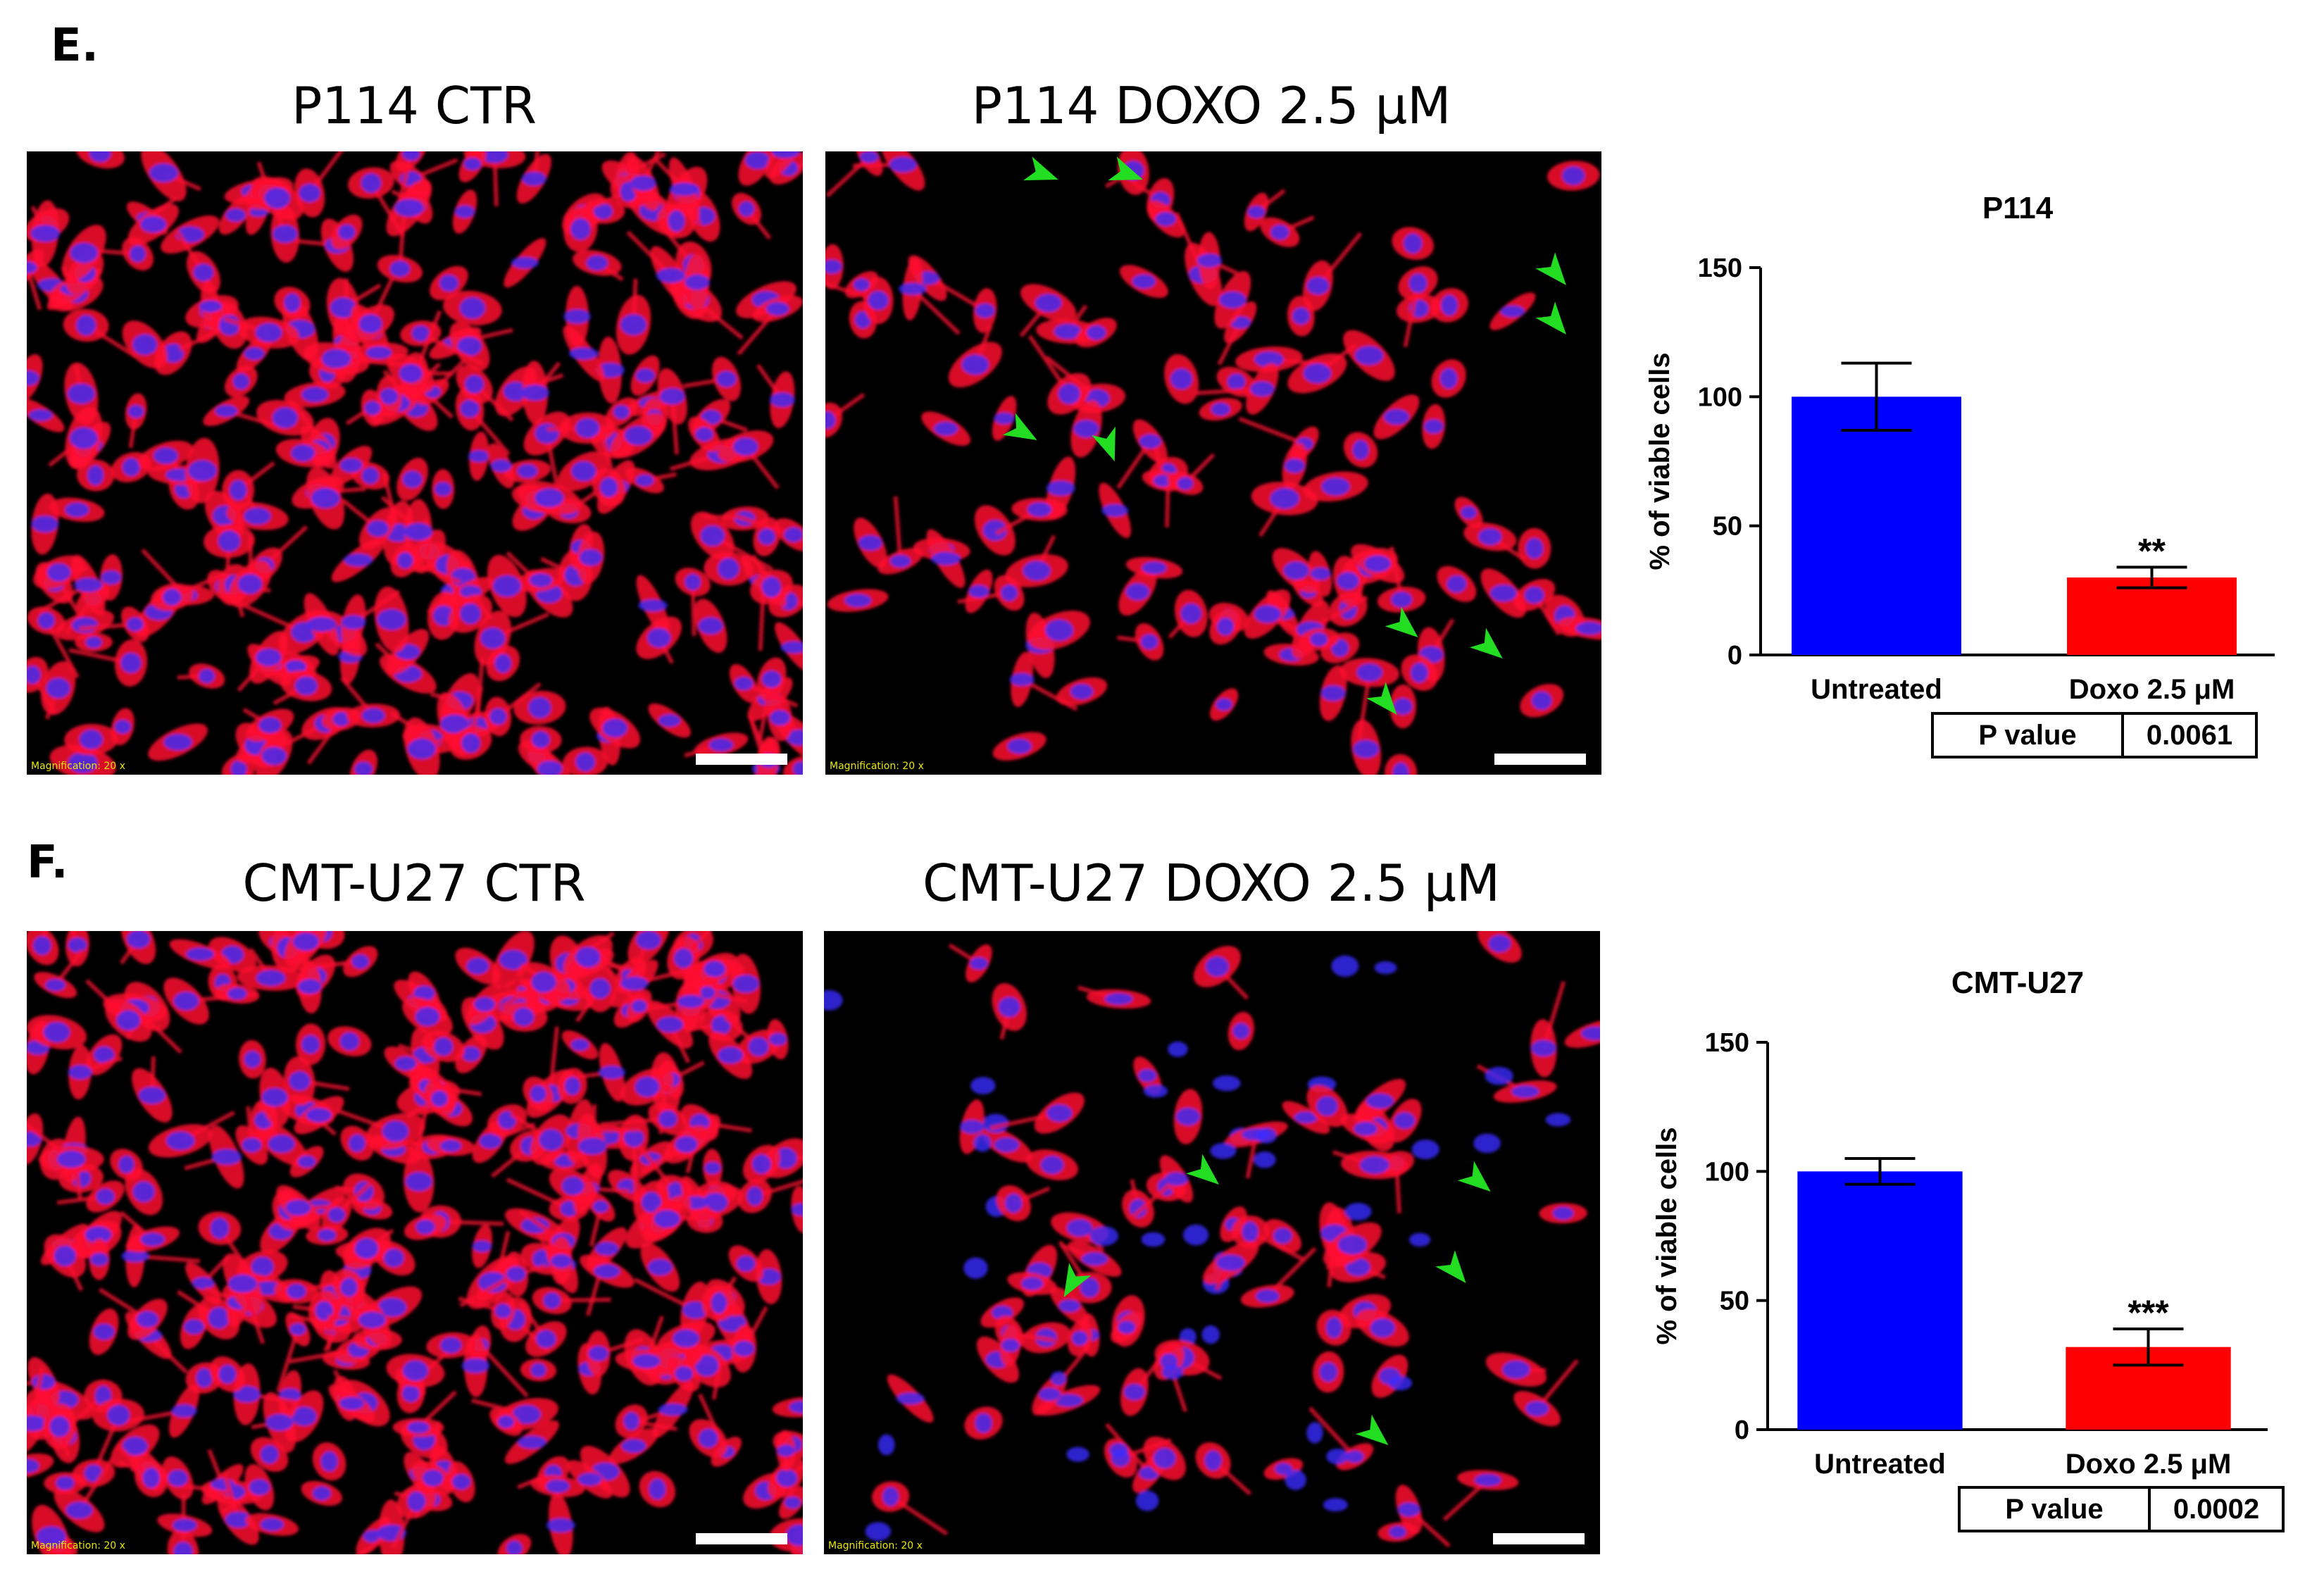  I want to click on p-value-table-cmtu27: P value 0.0002, so click(2121, 1509).